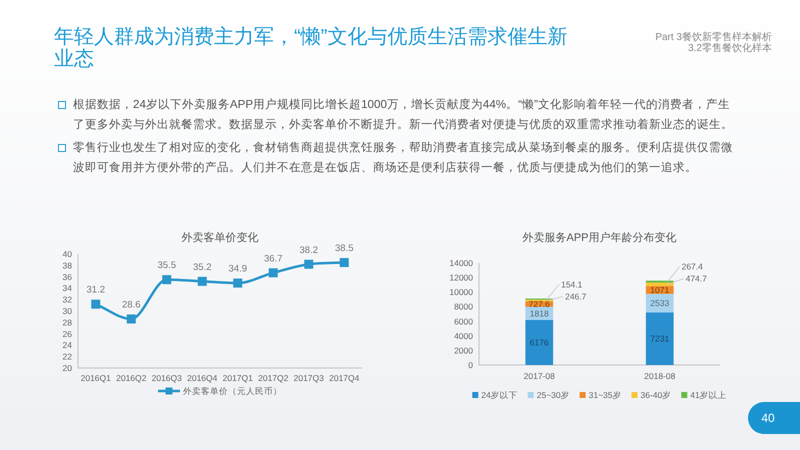 Image resolution: width=800 pixels, height=450 pixels. I want to click on data-label: 267.4, so click(693, 267).